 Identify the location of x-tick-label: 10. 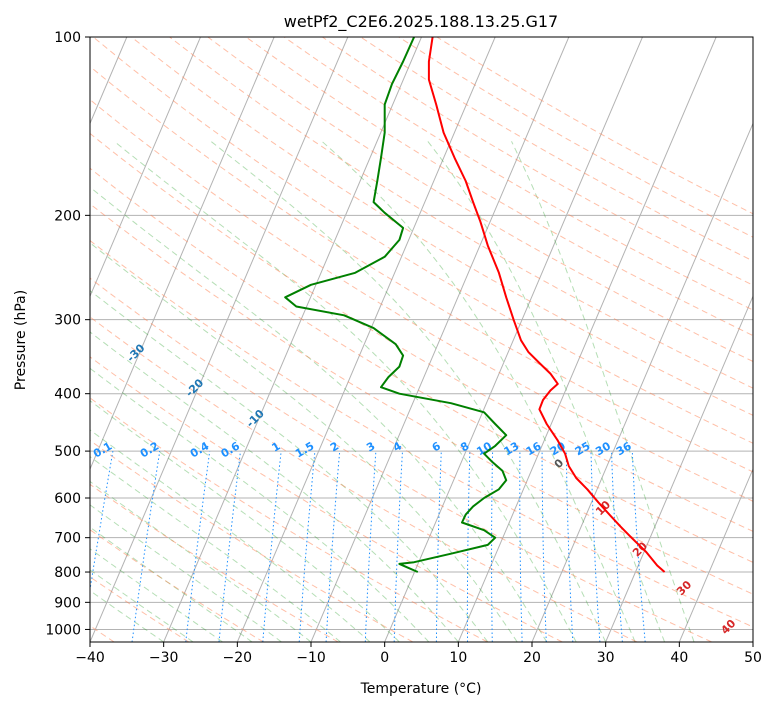
(458, 658).